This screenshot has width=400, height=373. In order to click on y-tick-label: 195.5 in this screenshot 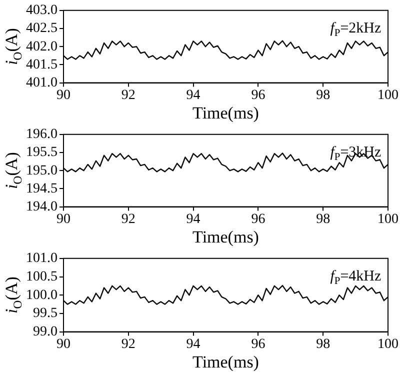, I will do `click(42, 152)`.